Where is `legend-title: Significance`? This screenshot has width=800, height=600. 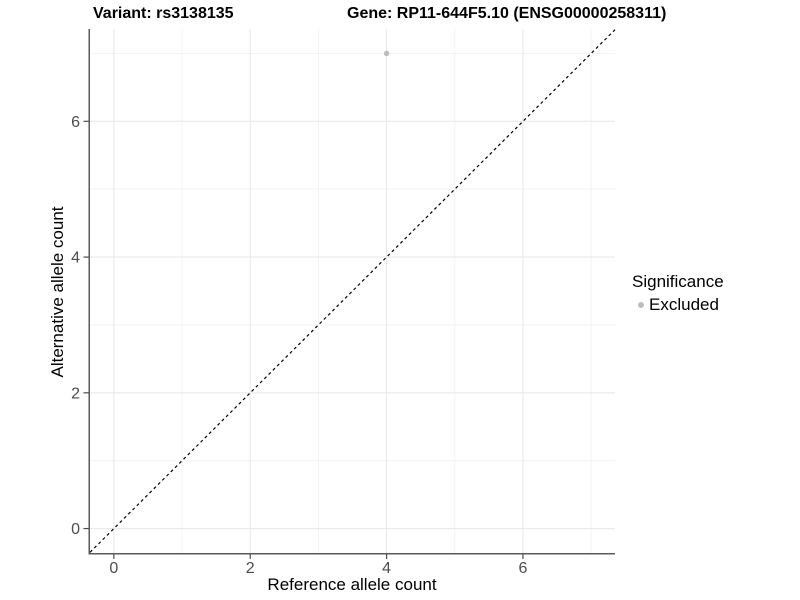
legend-title: Significance is located at coordinates (678, 281).